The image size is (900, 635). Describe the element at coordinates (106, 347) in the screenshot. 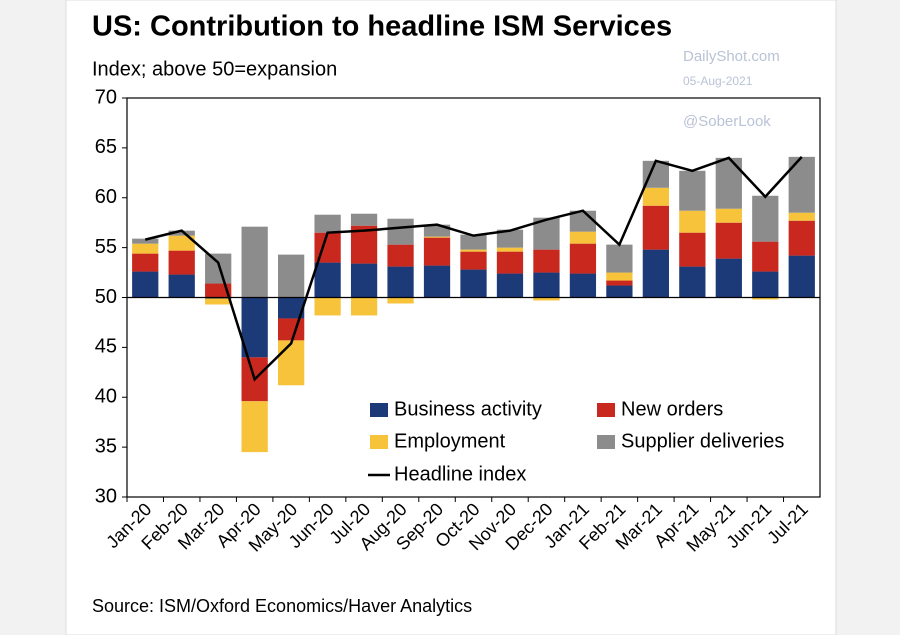

I see `y-tick-label: 45` at that location.